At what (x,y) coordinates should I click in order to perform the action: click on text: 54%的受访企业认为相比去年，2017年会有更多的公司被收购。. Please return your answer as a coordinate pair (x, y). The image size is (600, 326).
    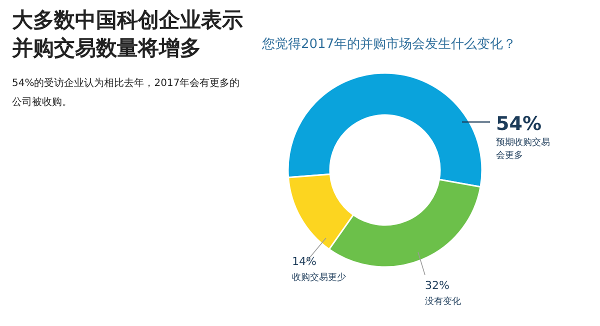
    Looking at the image, I should click on (126, 93).